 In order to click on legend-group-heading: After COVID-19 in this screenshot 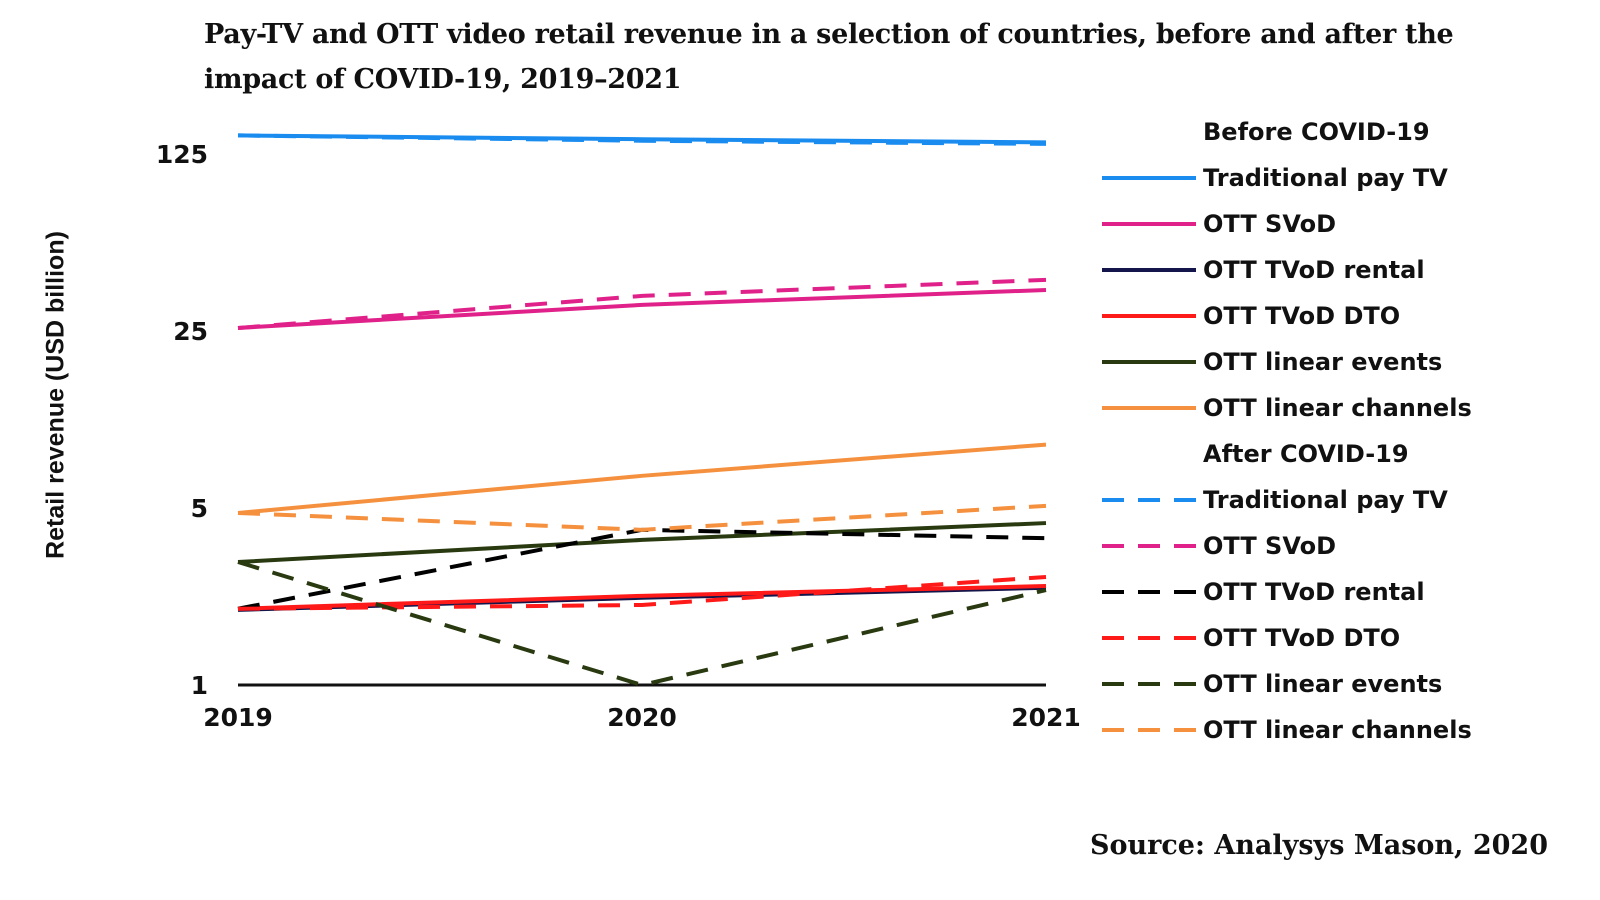, I will do `click(1306, 454)`.